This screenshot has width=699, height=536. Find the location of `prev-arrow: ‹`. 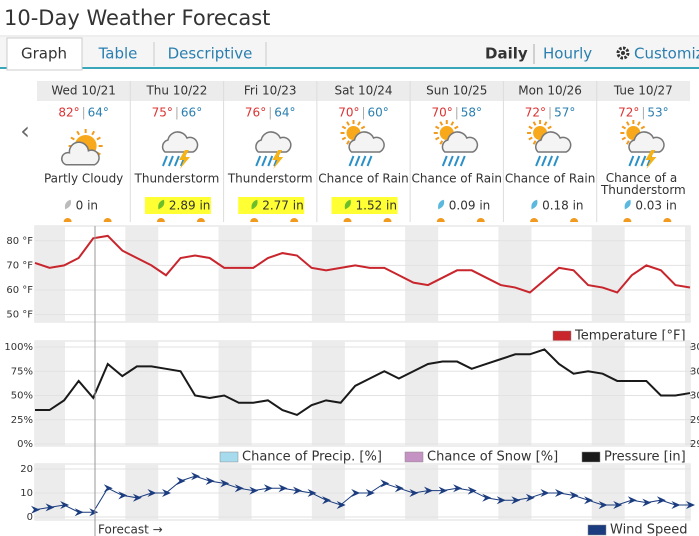

prev-arrow: ‹ is located at coordinates (25, 131).